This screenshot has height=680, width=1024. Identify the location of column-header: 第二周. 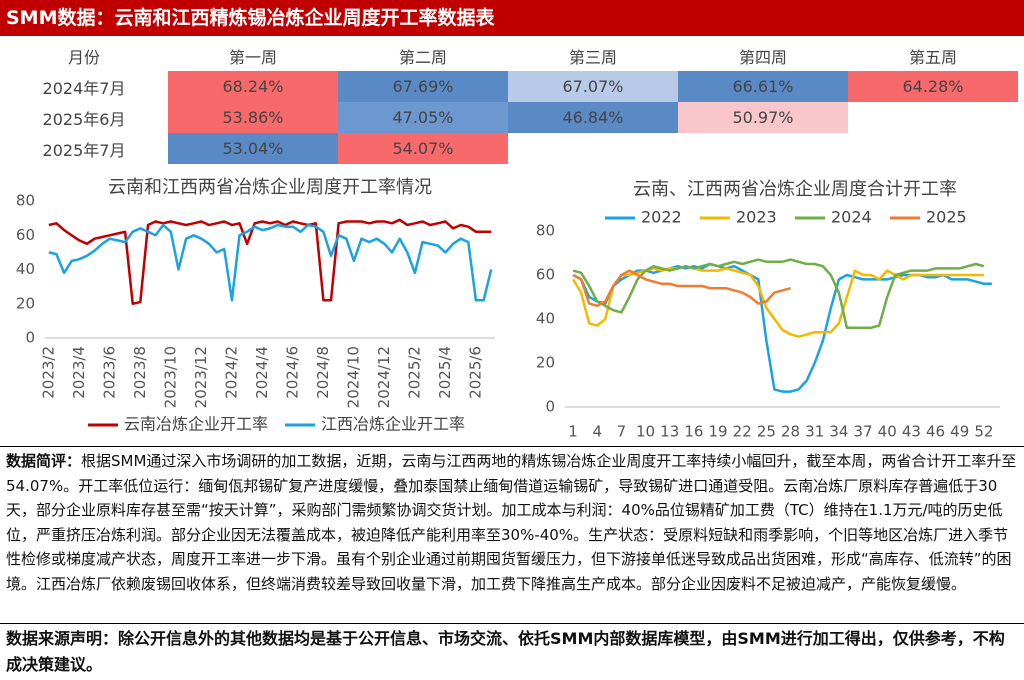
(422, 57).